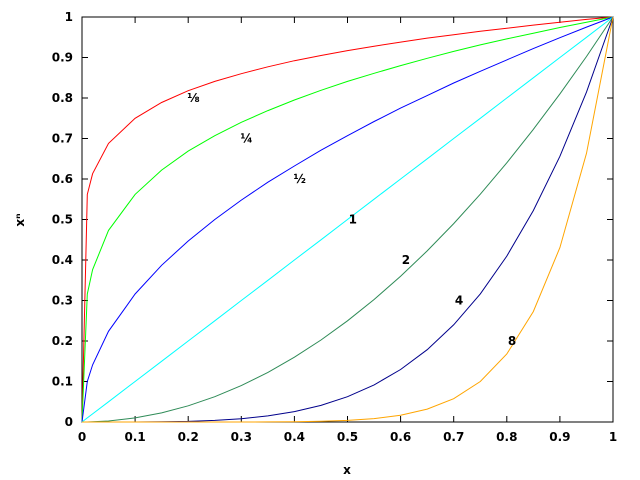  What do you see at coordinates (347, 437) in the screenshot?
I see `x-tick-label: 0.5` at bounding box center [347, 437].